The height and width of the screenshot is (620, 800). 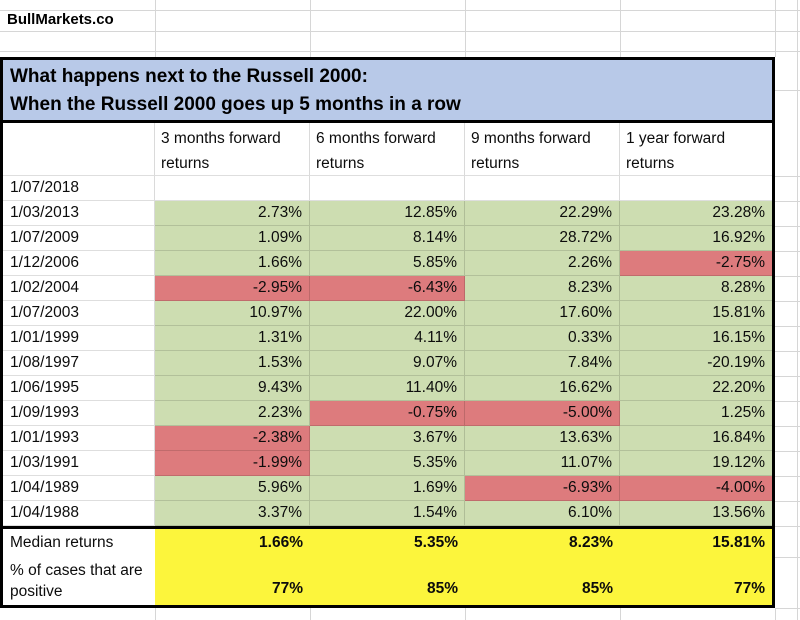 I want to click on column-header: 9 months forward returns, so click(x=542, y=149).